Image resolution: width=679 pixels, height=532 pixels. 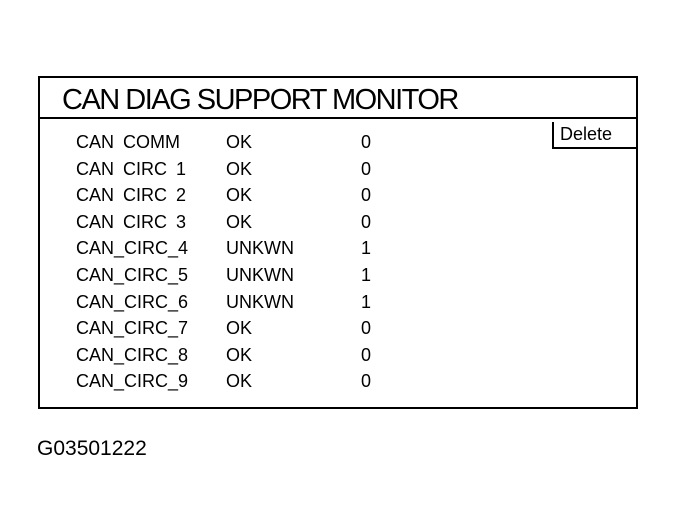 I want to click on circuit-name: CAN_CIRC_4, so click(x=132, y=248).